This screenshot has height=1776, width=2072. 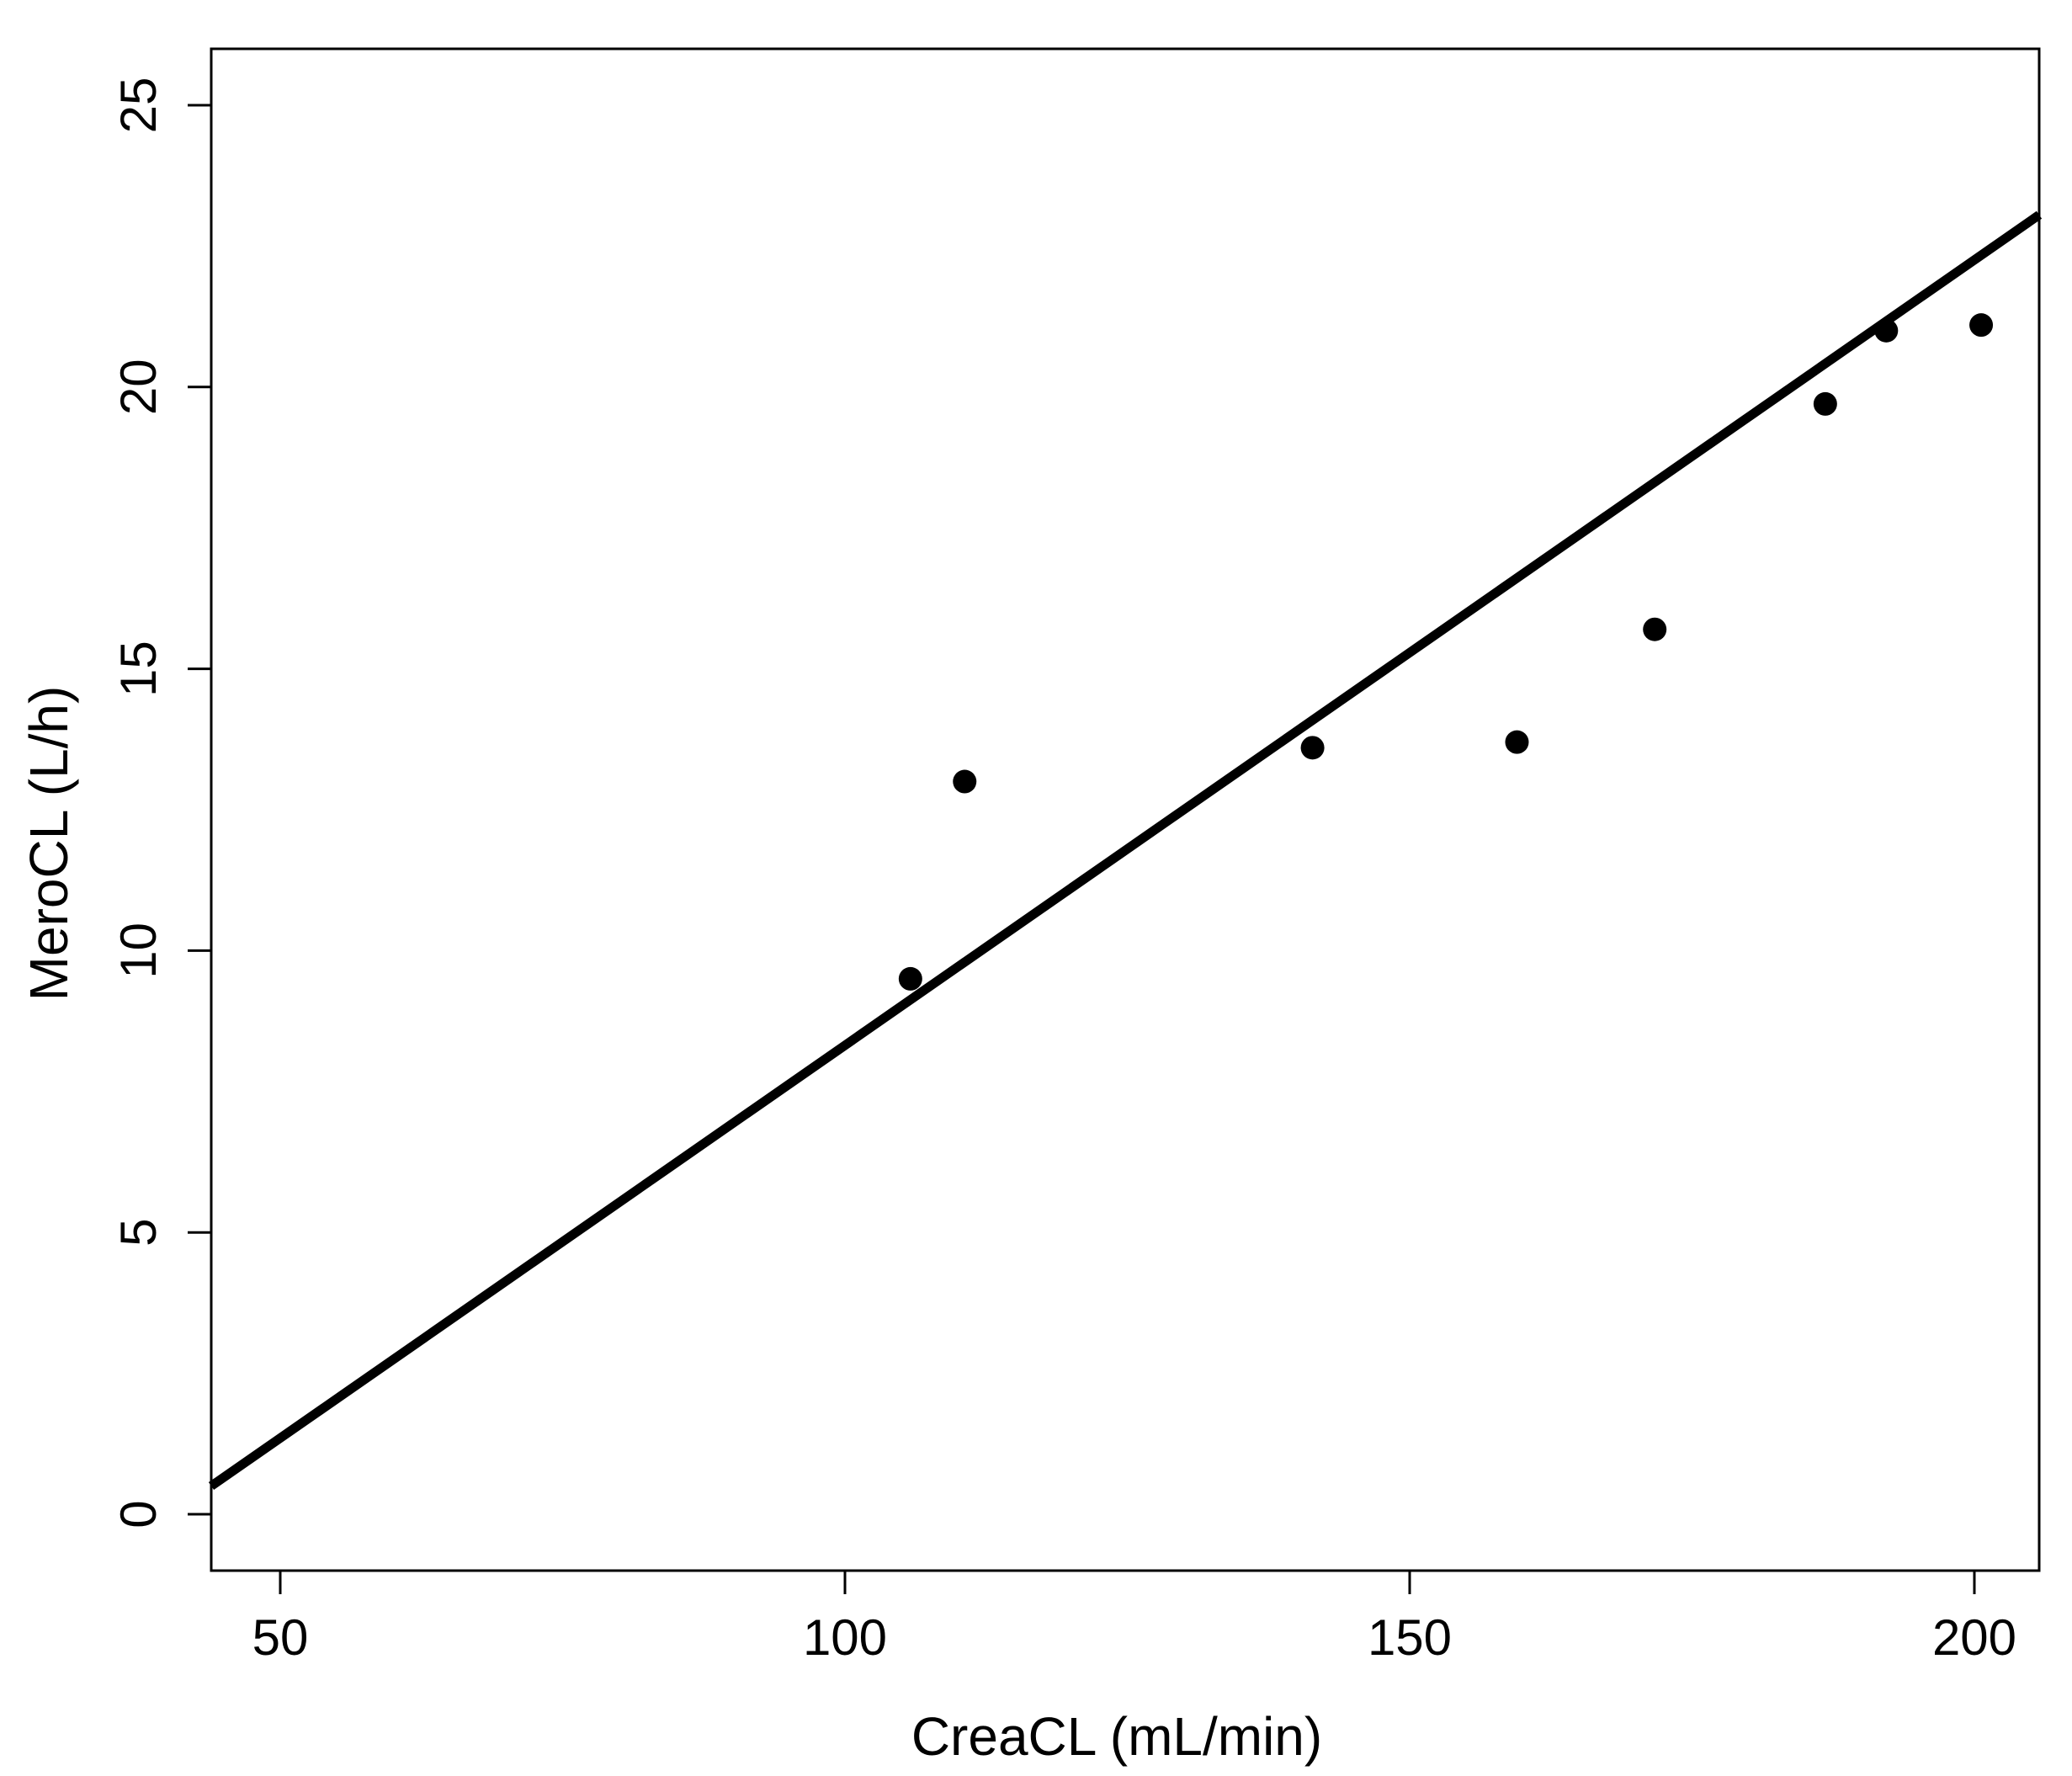 I want to click on y-tick-label: 10, so click(x=138, y=951).